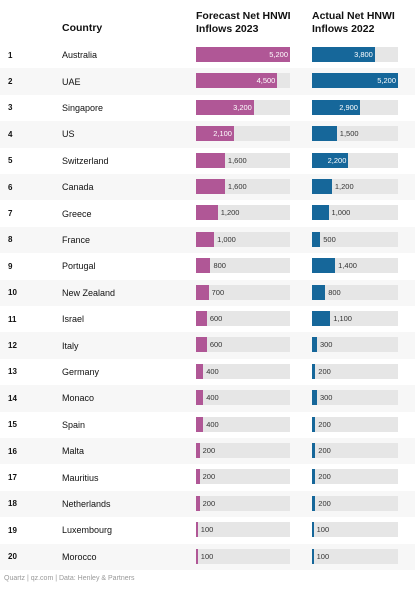  Describe the element at coordinates (10, 240) in the screenshot. I see `rank-label: 8` at that location.